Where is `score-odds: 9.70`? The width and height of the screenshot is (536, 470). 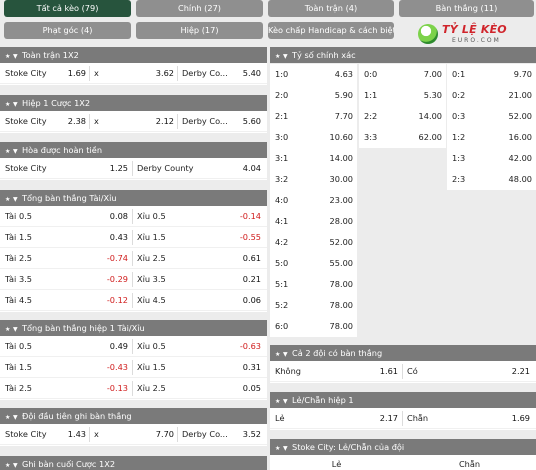
score-odds: 9.70 is located at coordinates (522, 74).